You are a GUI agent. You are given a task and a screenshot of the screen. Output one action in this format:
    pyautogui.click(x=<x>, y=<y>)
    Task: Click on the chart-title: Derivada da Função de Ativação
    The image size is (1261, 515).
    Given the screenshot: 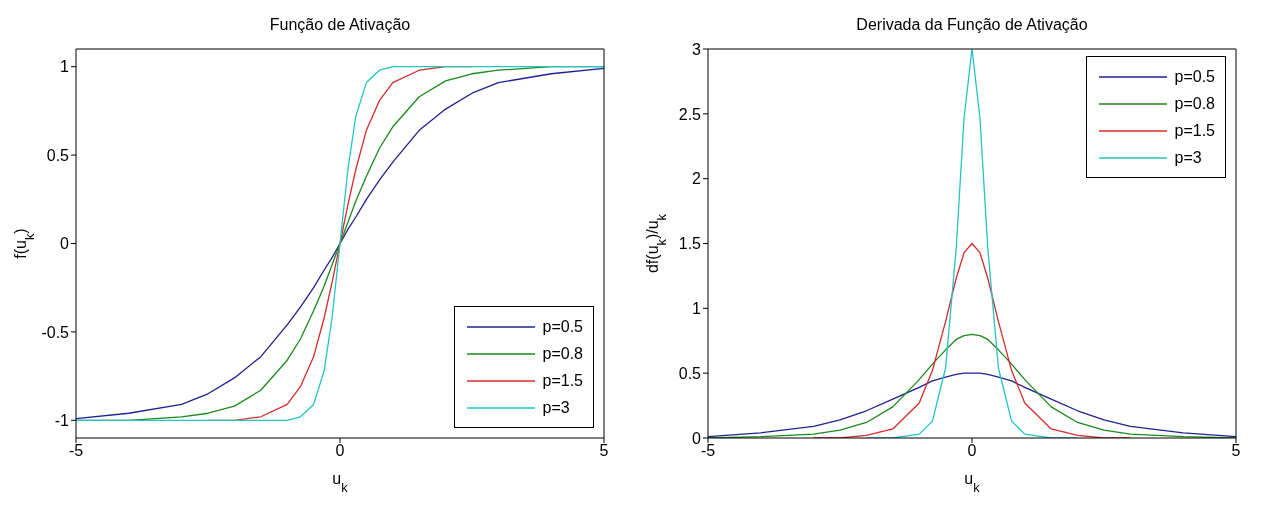 What is the action you would take?
    pyautogui.click(x=972, y=25)
    